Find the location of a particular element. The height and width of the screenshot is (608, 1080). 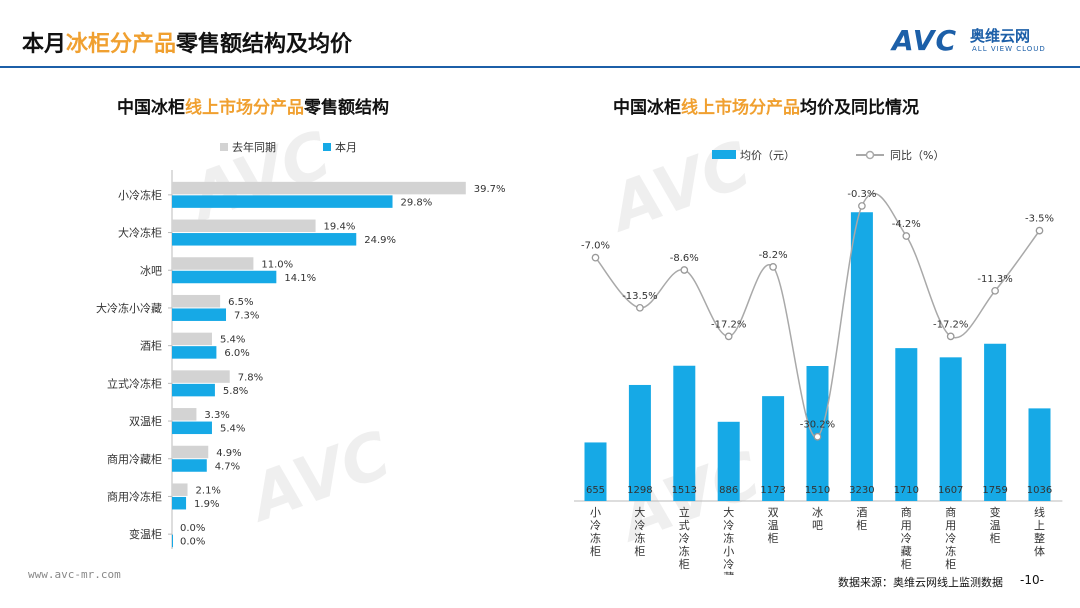

data-label-last-year: 5.4% is located at coordinates (232, 340).